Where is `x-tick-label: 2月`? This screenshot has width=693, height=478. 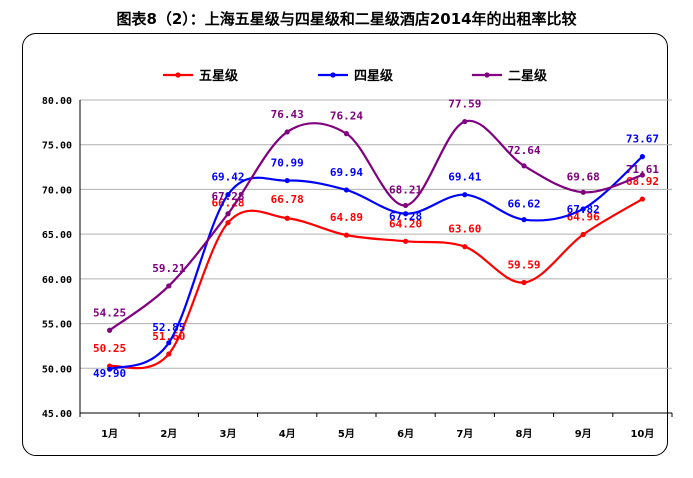
x-tick-label: 2月 is located at coordinates (168, 434).